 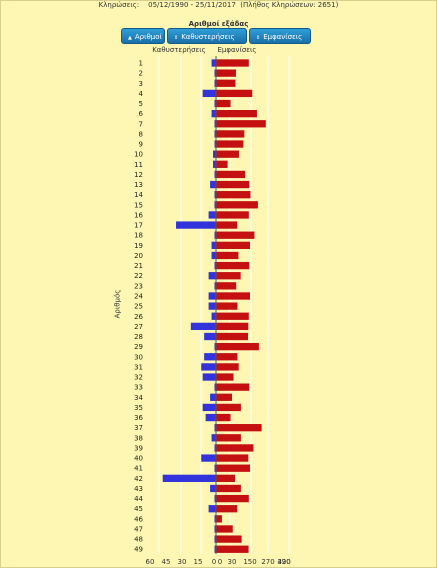 I want to click on category-label: 11, so click(x=138, y=165).